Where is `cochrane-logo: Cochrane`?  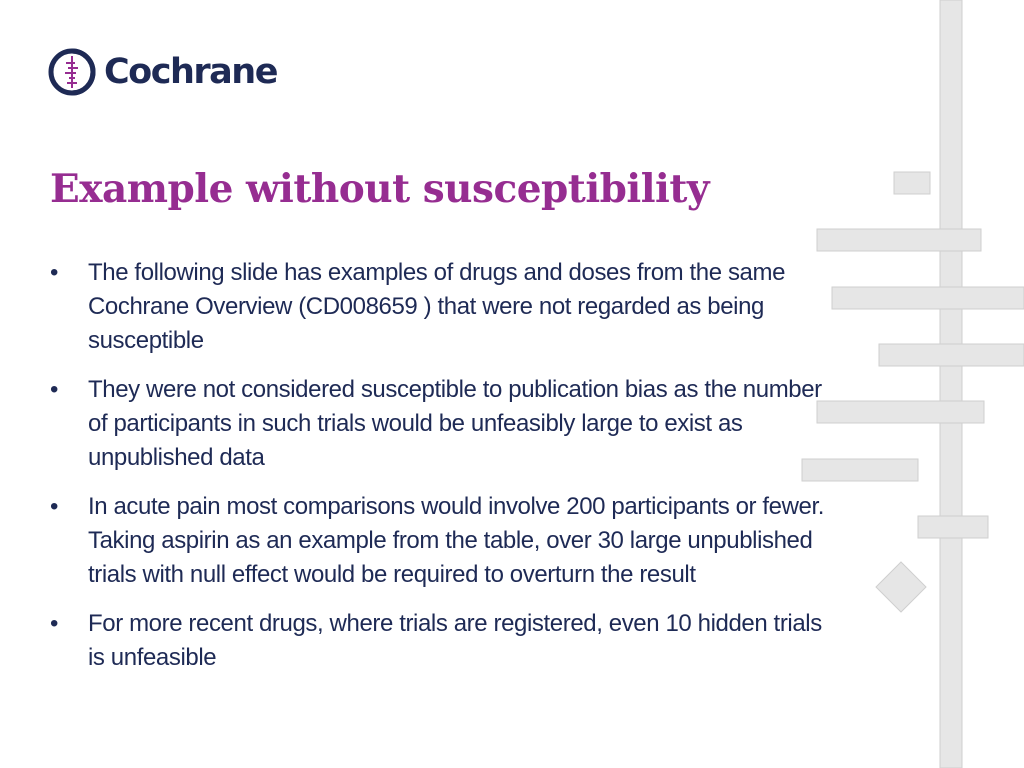
cochrane-logo: Cochrane is located at coordinates (163, 72).